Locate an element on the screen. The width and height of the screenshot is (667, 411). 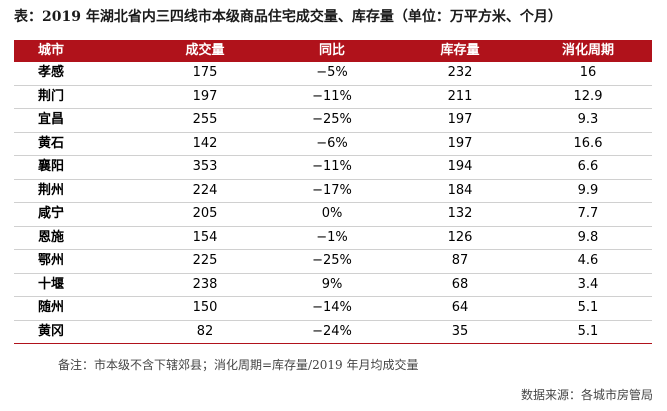
table-row: 恩施 154 −1% 126 9.8 is located at coordinates (333, 238).